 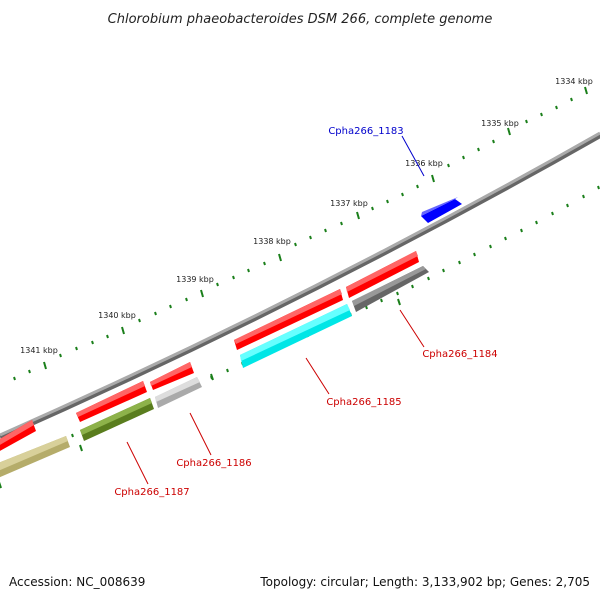 I want to click on kbp-label: 1334 kbp, so click(x=574, y=81).